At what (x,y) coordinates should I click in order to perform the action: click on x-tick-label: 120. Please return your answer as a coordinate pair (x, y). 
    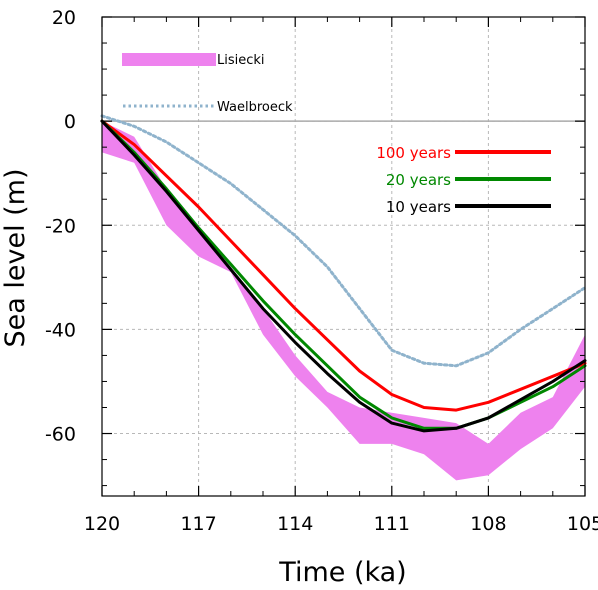
    Looking at the image, I should click on (102, 524).